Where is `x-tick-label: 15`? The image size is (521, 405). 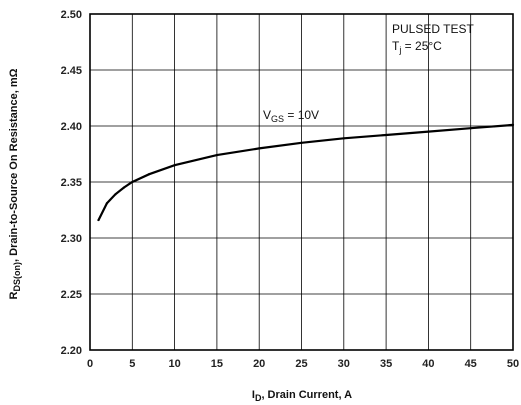
x-tick-label: 15 is located at coordinates (217, 364).